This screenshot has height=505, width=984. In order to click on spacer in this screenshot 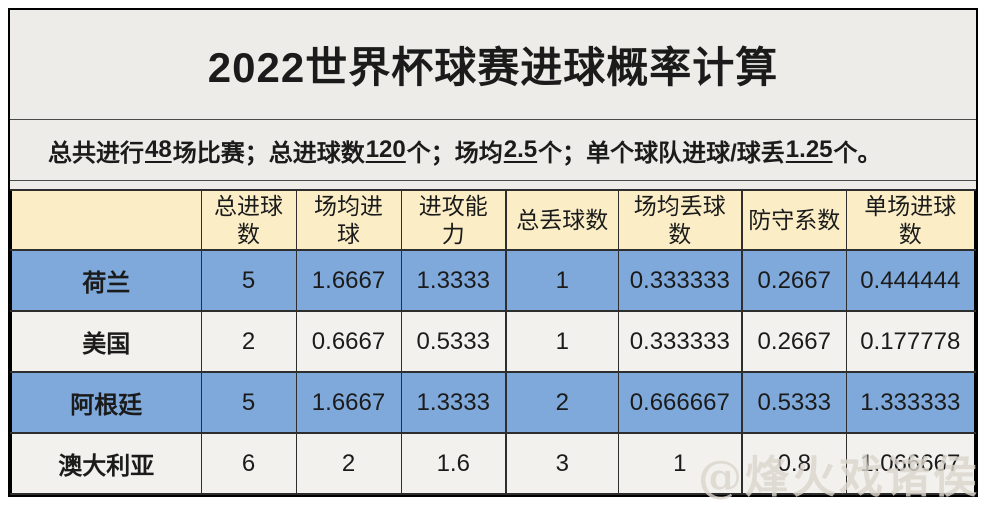, I will do `click(493, 185)`.